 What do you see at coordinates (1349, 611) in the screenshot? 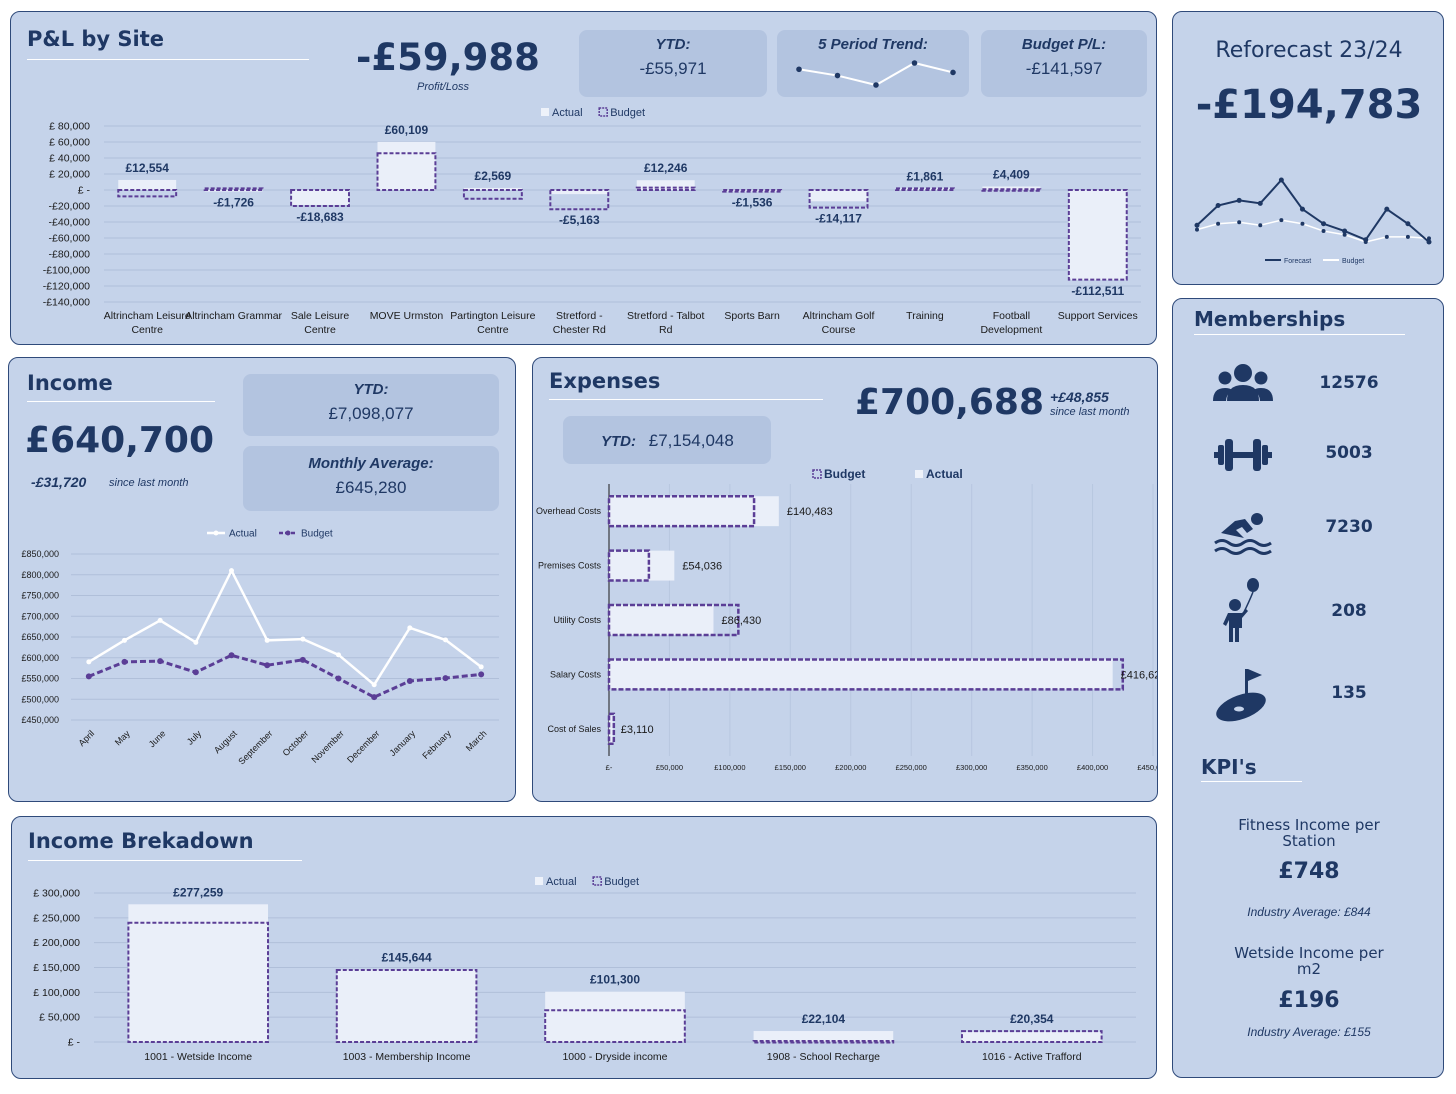
I see `membership-value: 208` at bounding box center [1349, 611].